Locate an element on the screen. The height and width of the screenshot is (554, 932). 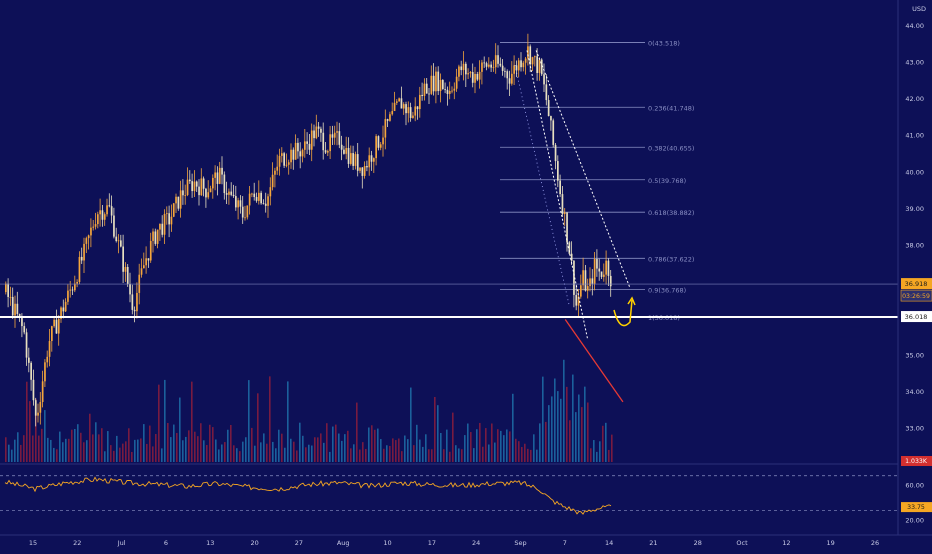
trend-dotted-line is located at coordinates (583, 169).